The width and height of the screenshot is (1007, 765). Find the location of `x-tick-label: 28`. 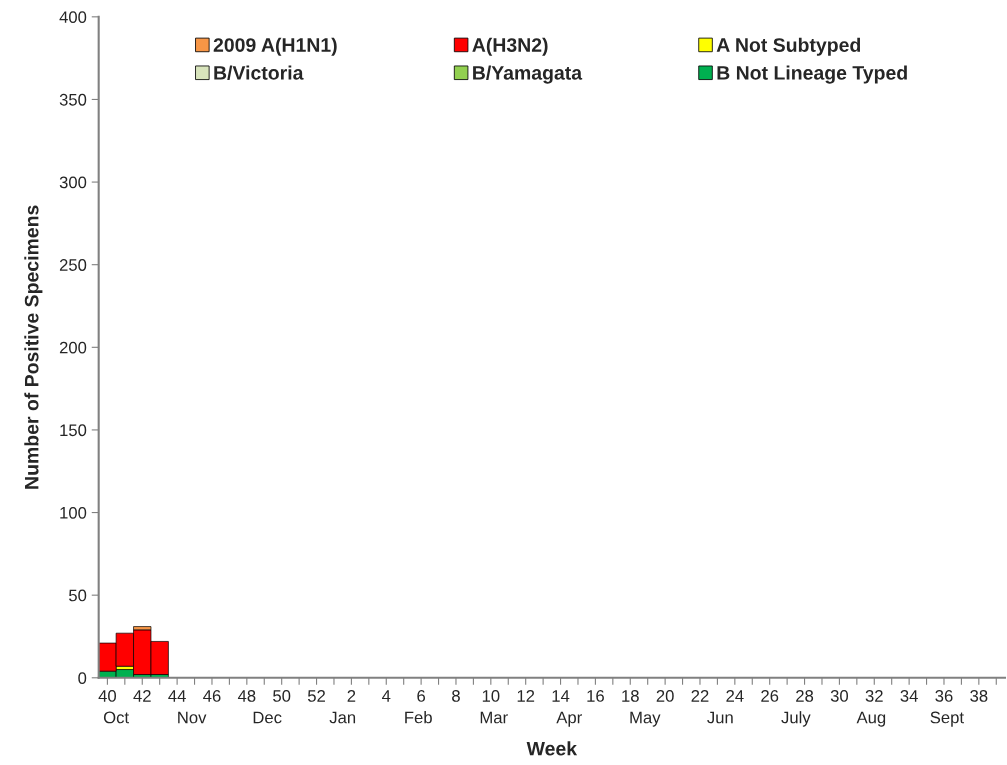

x-tick-label: 28 is located at coordinates (805, 696).